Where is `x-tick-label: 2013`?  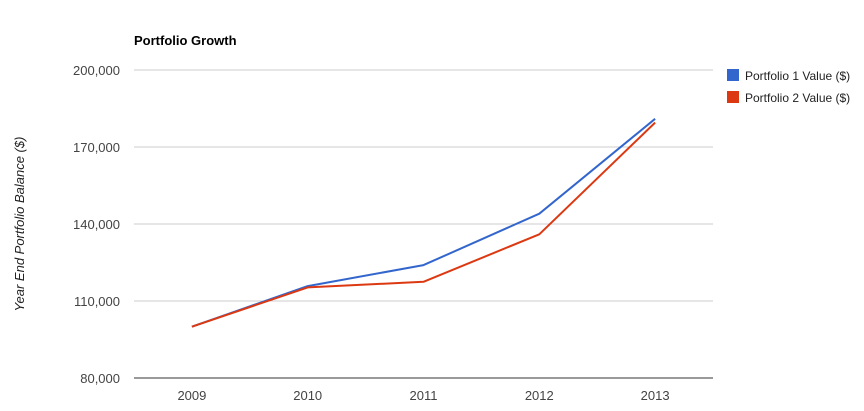 x-tick-label: 2013 is located at coordinates (655, 395).